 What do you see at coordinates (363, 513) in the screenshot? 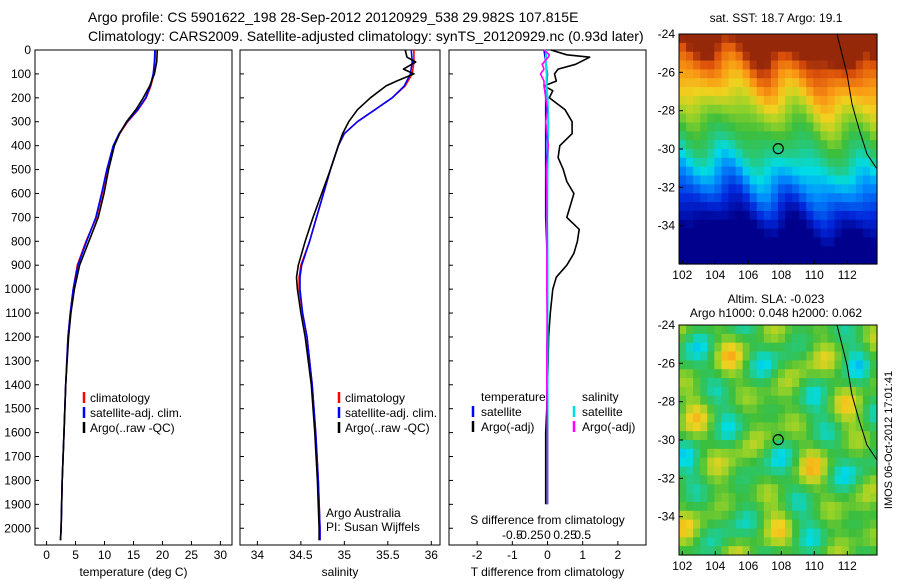
I see `owner-annotation: Argo Australia` at bounding box center [363, 513].